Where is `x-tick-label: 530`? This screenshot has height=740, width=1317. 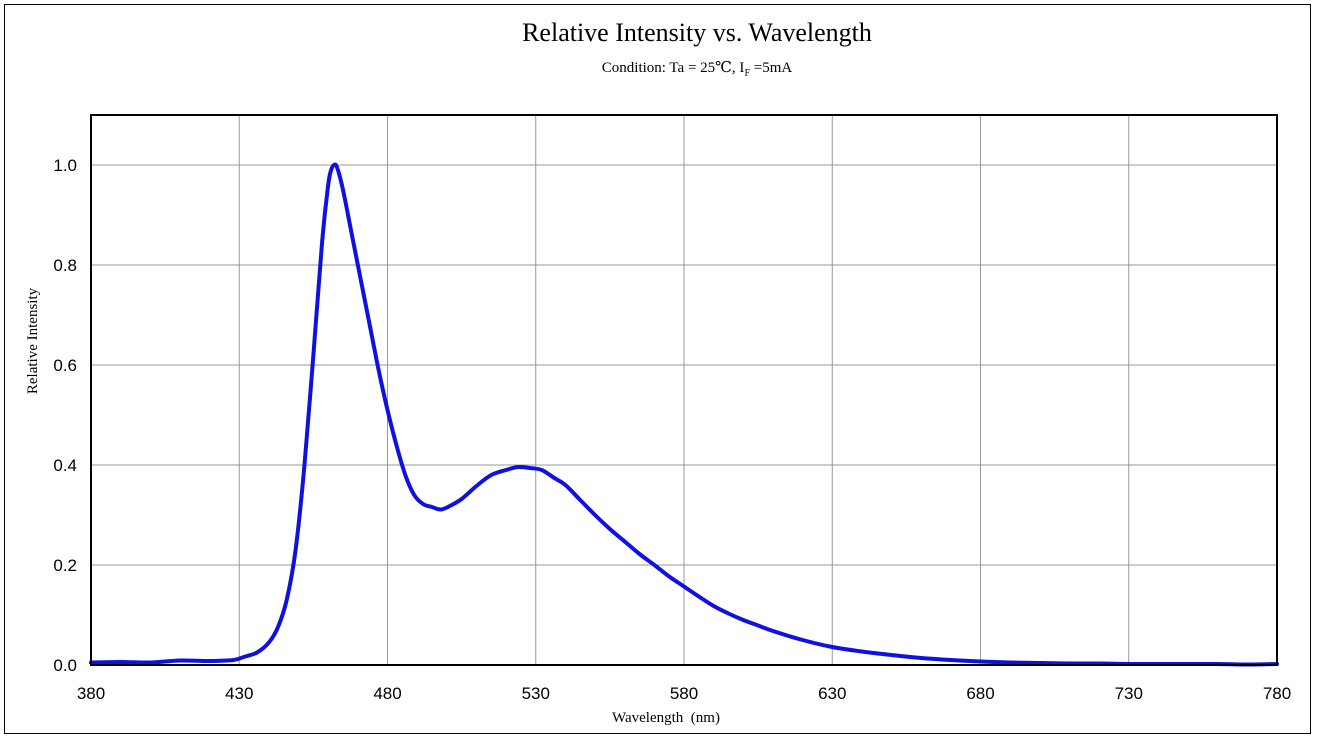 x-tick-label: 530 is located at coordinates (536, 693).